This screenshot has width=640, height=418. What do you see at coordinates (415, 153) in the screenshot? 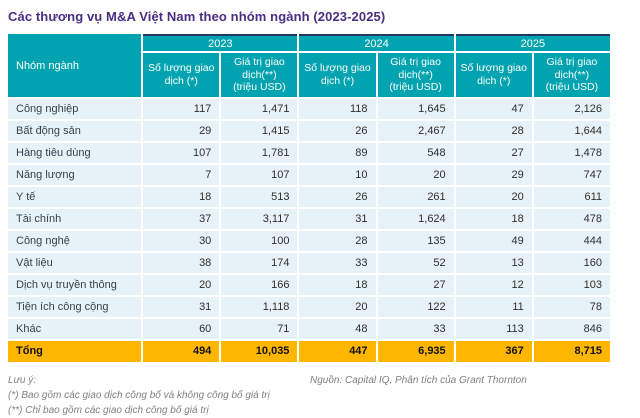
I see `cell-2024-value: 548` at bounding box center [415, 153].